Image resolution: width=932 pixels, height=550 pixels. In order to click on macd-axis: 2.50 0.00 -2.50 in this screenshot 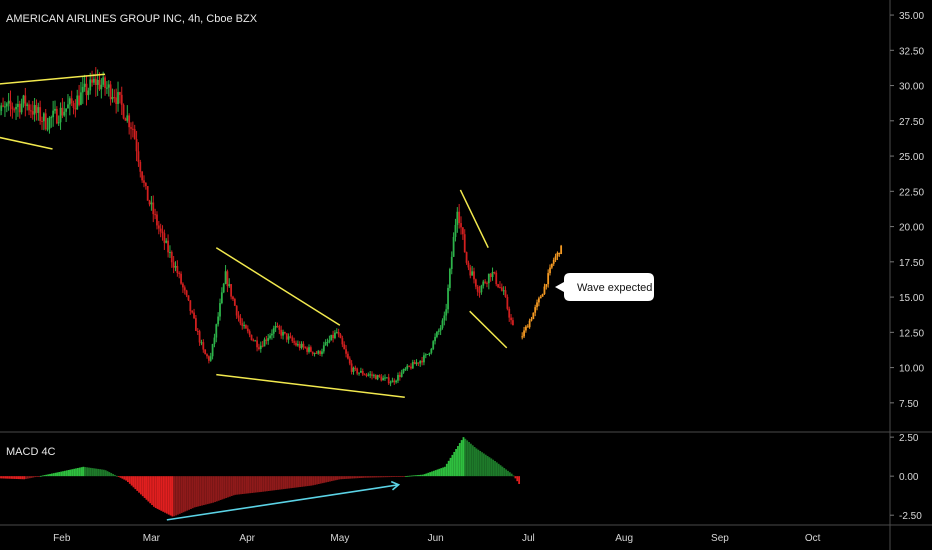, I will do `click(906, 477)`.